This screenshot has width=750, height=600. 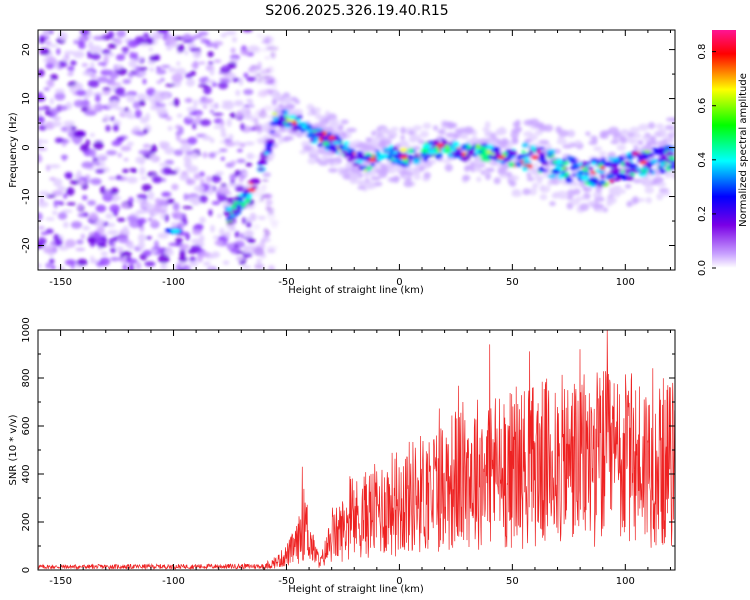 What do you see at coordinates (702, 106) in the screenshot?
I see `colorbar-tick-label: 0.6` at bounding box center [702, 106].